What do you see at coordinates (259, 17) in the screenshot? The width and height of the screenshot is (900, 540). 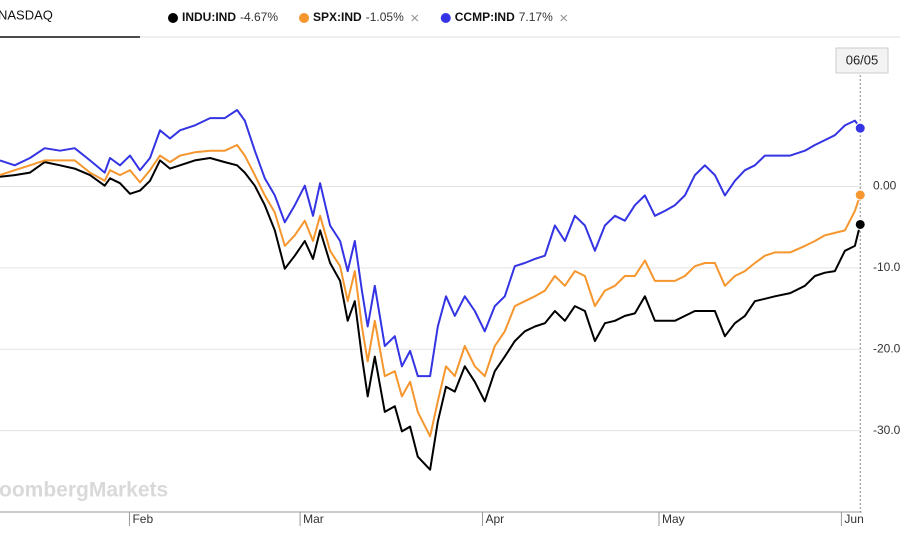 I see `legend-change: -4.67%` at bounding box center [259, 17].